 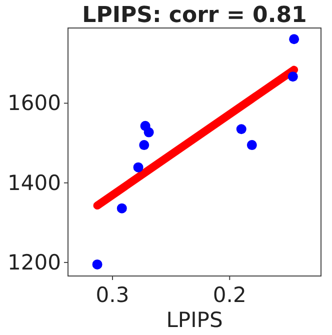 I want to click on x-axis-title: LPIPS, so click(x=194, y=320).